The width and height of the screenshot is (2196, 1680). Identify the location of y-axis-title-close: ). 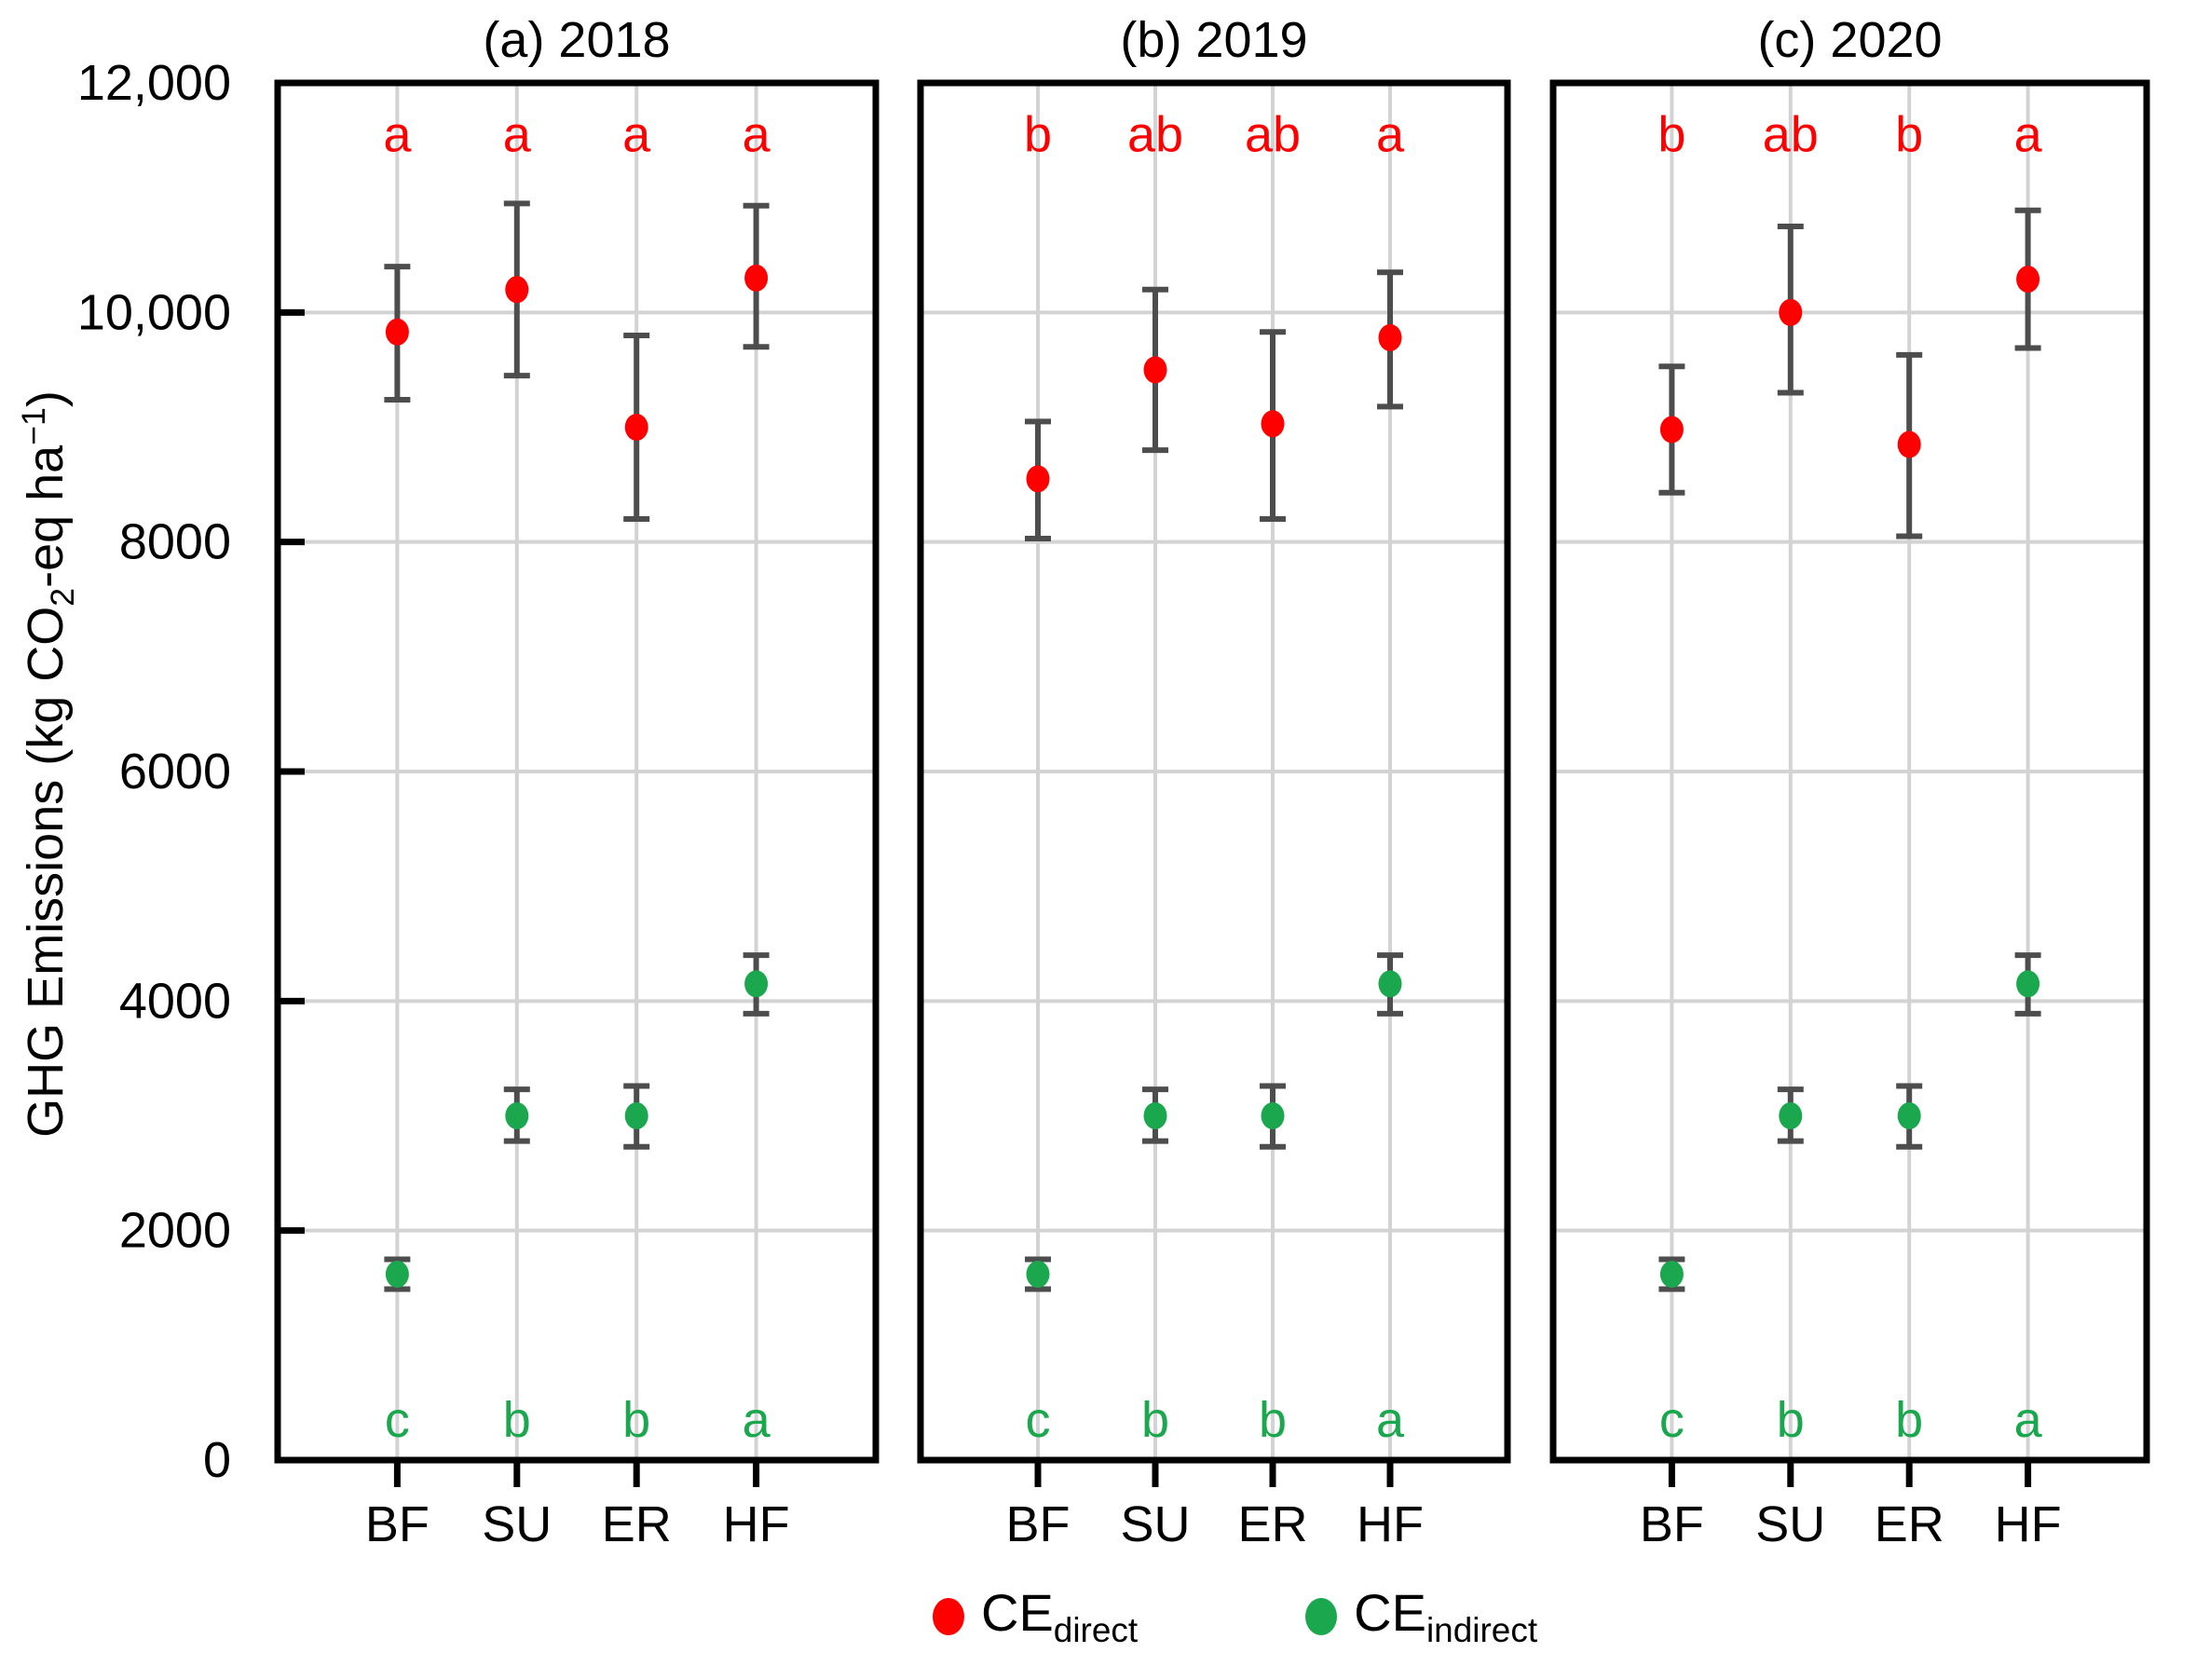
(46, 399).